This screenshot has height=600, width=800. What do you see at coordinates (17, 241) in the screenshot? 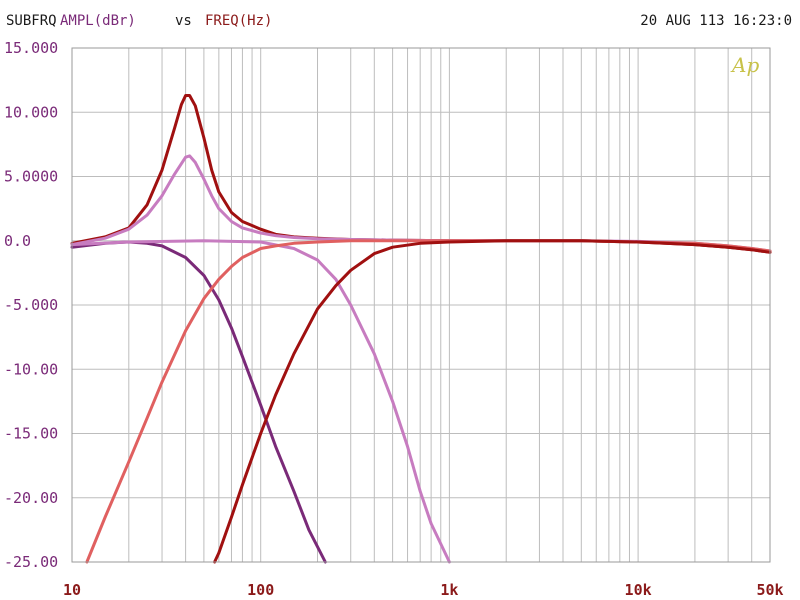
I see `y-tick-label: 0.0` at bounding box center [17, 241].